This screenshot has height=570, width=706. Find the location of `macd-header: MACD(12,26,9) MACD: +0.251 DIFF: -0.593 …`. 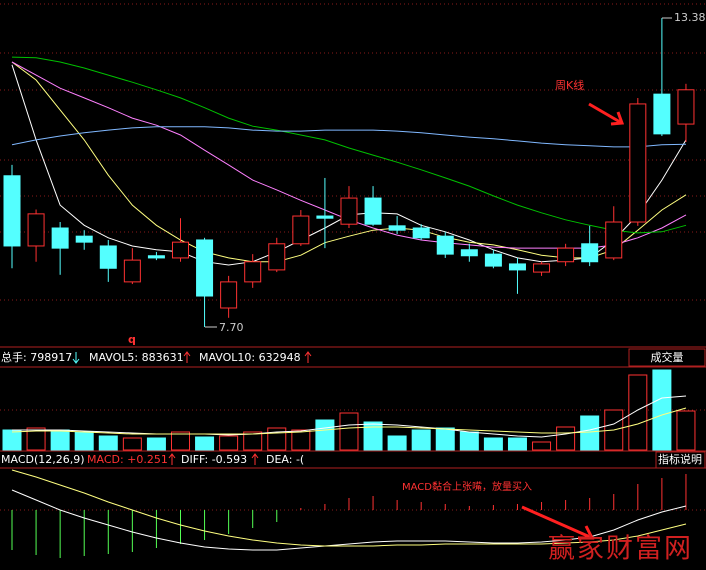

macd-header: MACD(12,26,9) MACD: +0.251 DIFF: -0.593 … is located at coordinates (351, 459).